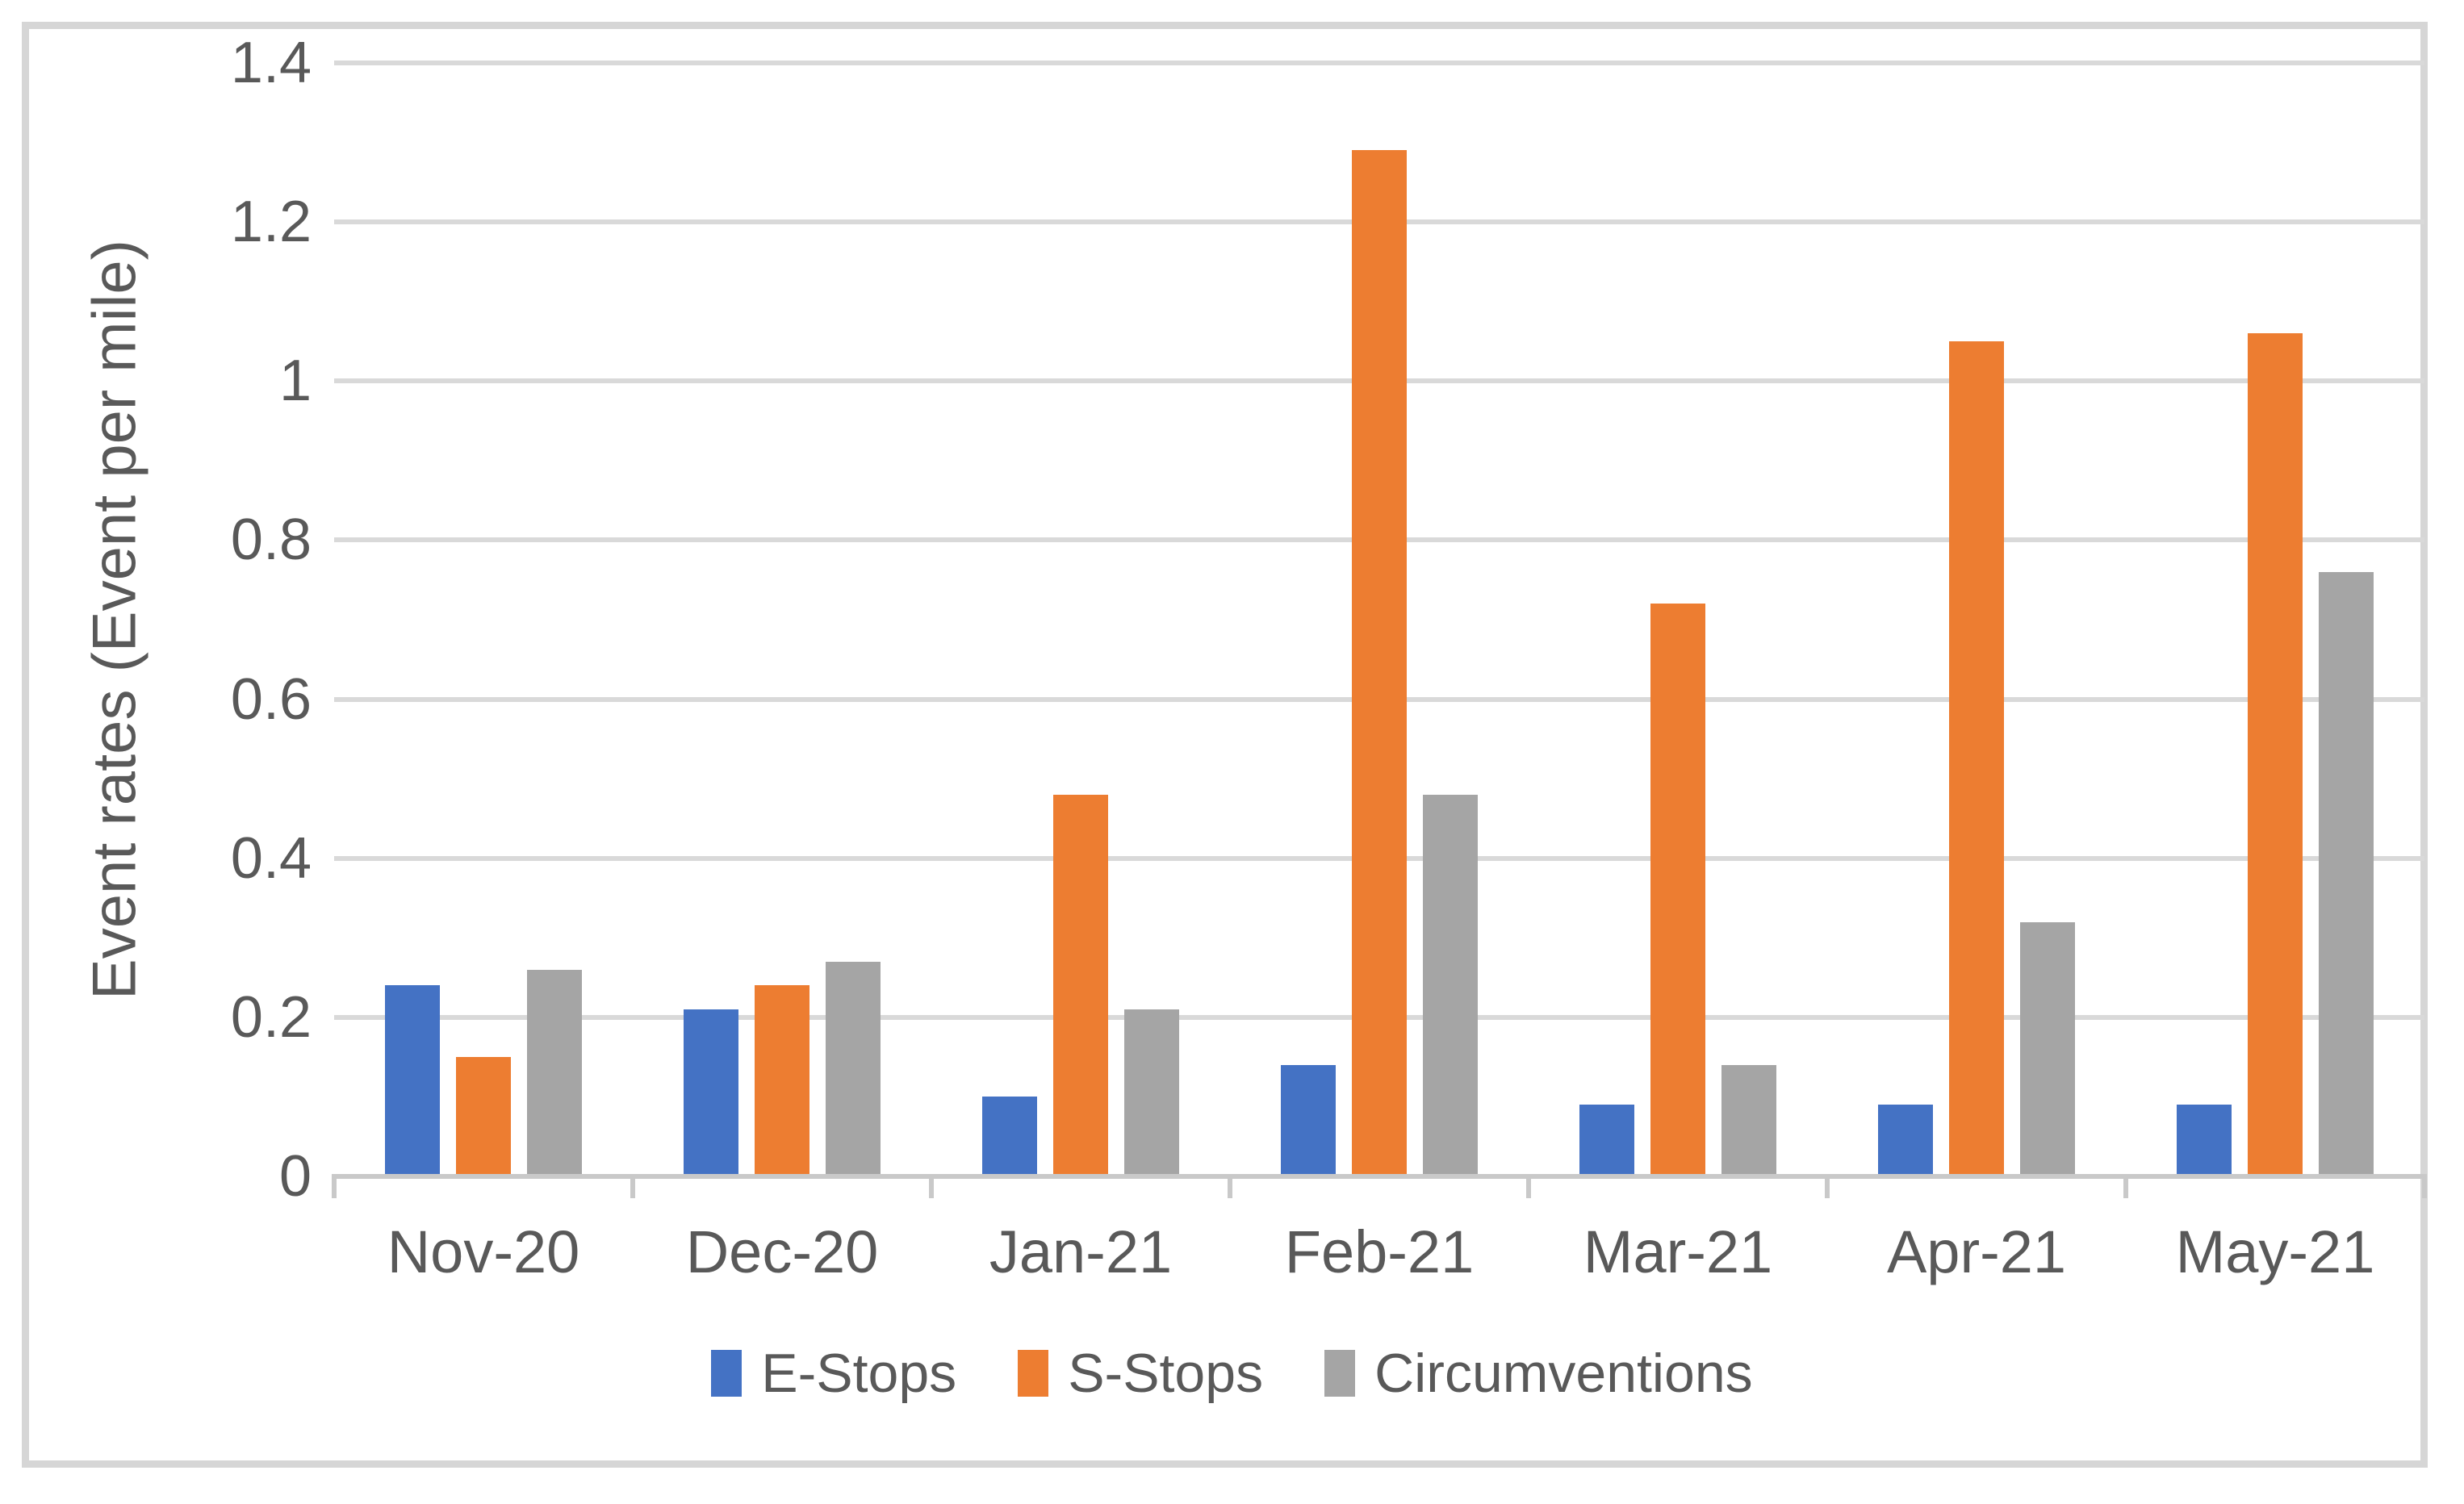 The image size is (2464, 1504). Describe the element at coordinates (1678, 1251) in the screenshot. I see `x-category-label-mar-21: Mar-21` at that location.